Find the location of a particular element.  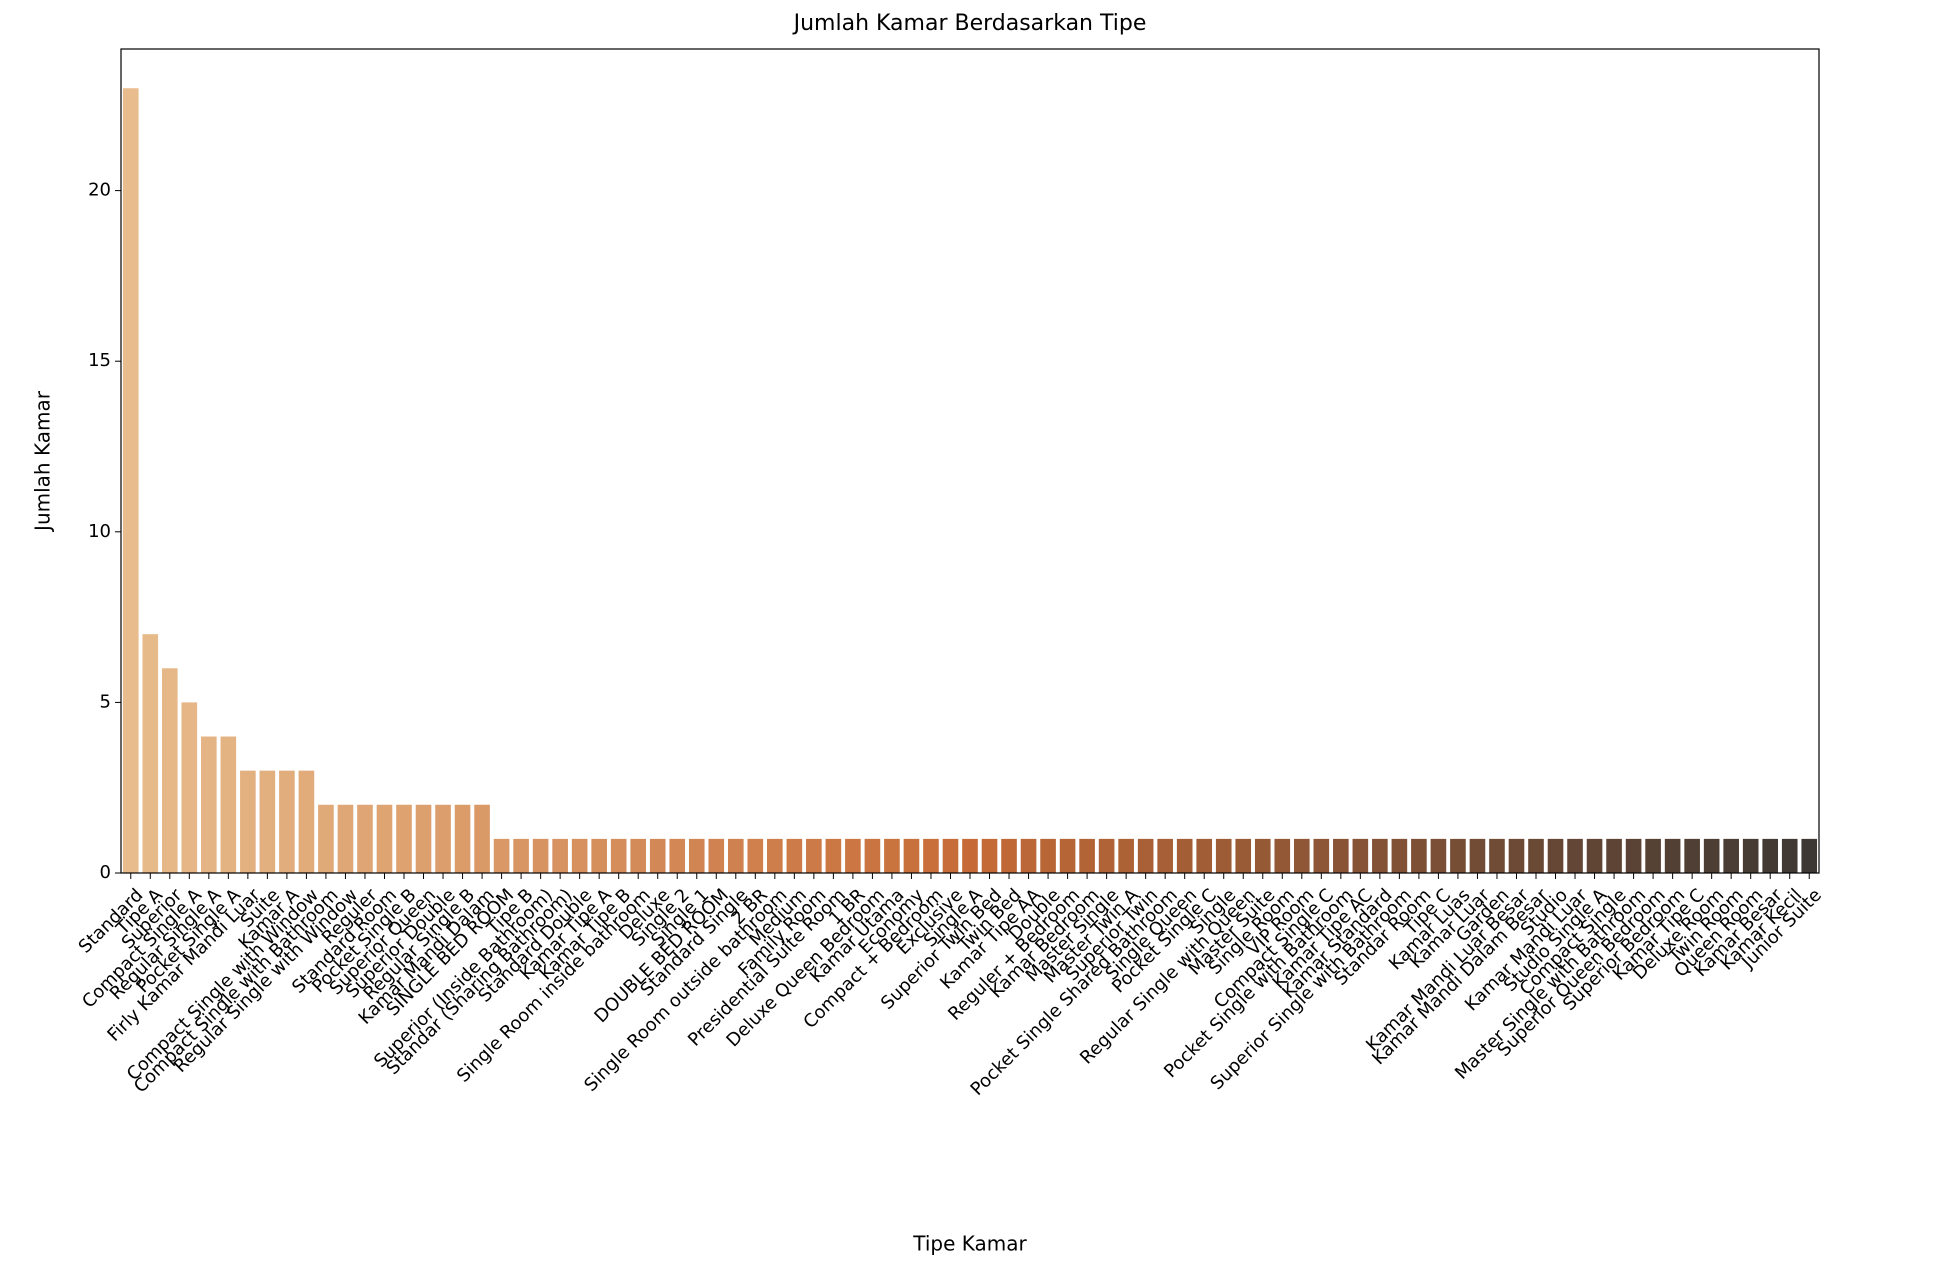

y-tick-label: 5 is located at coordinates (105, 701).